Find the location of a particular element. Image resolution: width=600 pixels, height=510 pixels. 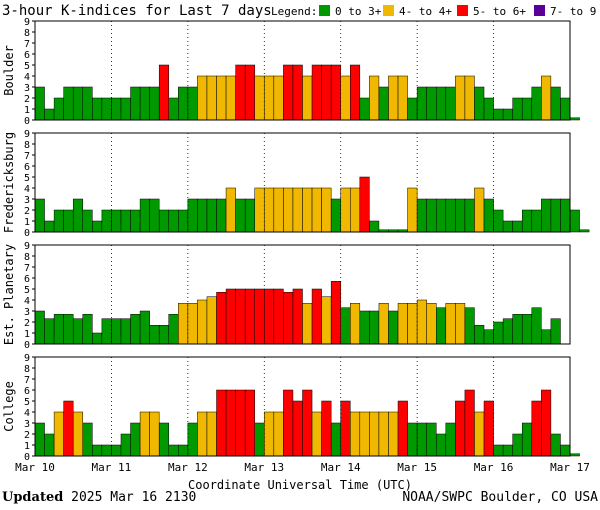

x-tick-label: Mar 11 is located at coordinates (112, 467).